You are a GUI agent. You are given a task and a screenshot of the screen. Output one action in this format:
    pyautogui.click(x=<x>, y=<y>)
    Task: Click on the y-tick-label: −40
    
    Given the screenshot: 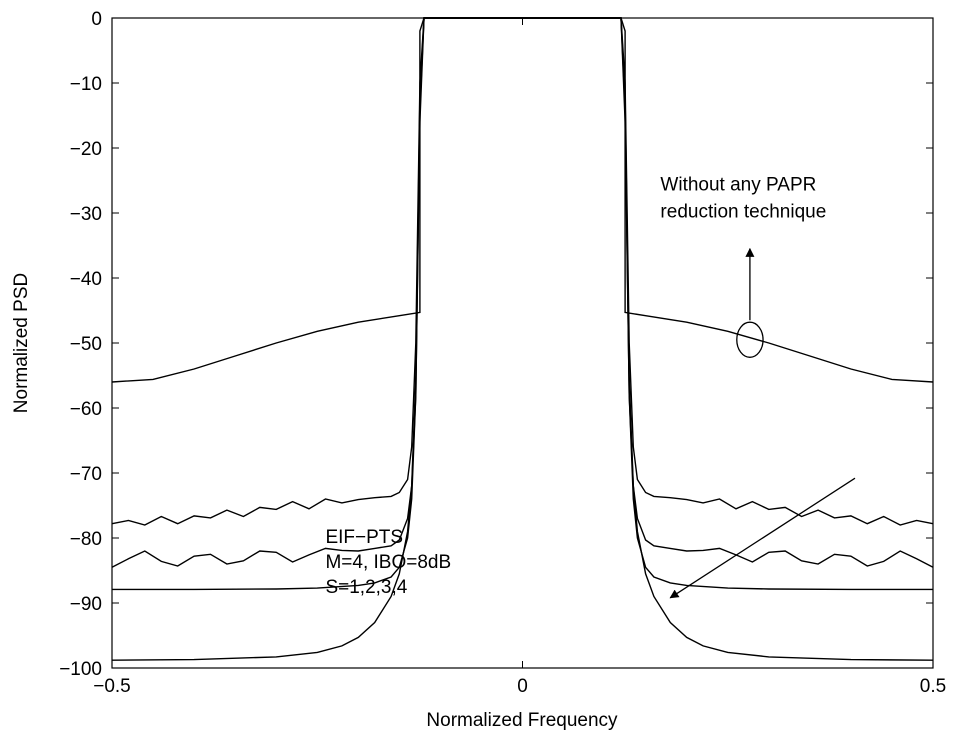 What is the action you would take?
    pyautogui.click(x=86, y=279)
    